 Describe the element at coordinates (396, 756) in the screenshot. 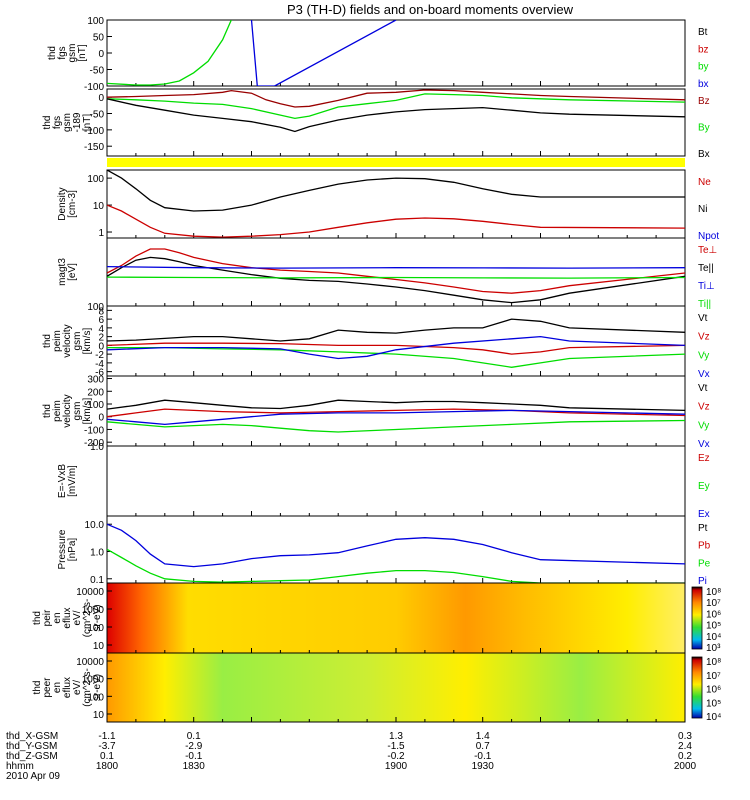

I see `x-row-value: -0.2` at that location.